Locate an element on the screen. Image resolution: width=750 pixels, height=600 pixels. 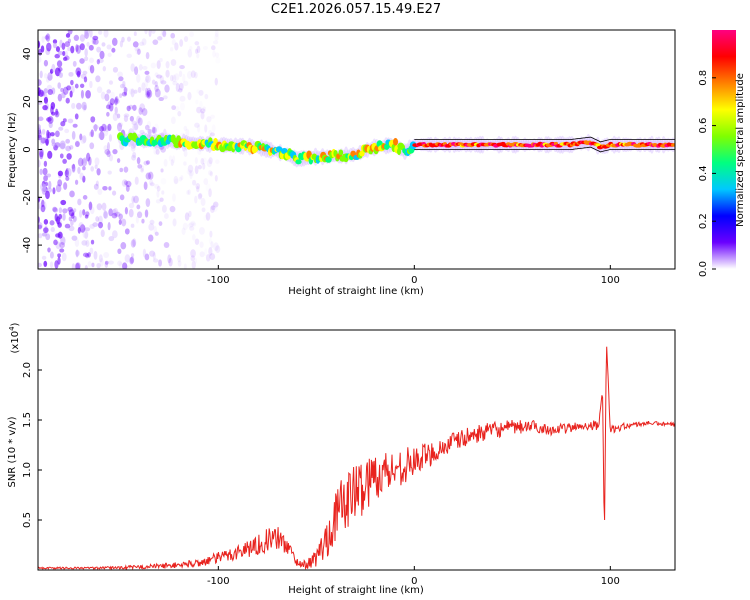
figure-title: C2E1.2026.057.15.49.E27 is located at coordinates (356, 9).